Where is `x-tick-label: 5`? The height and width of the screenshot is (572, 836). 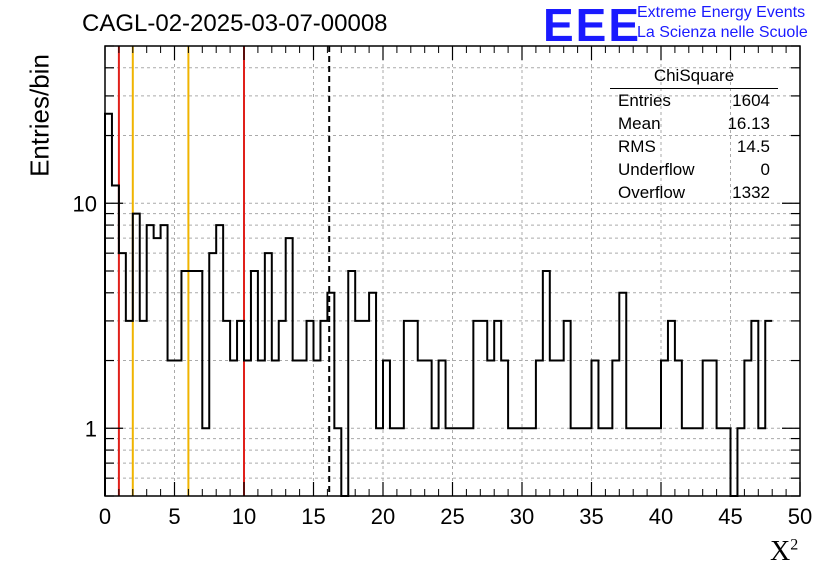
x-tick-label: 5 is located at coordinates (174, 516).